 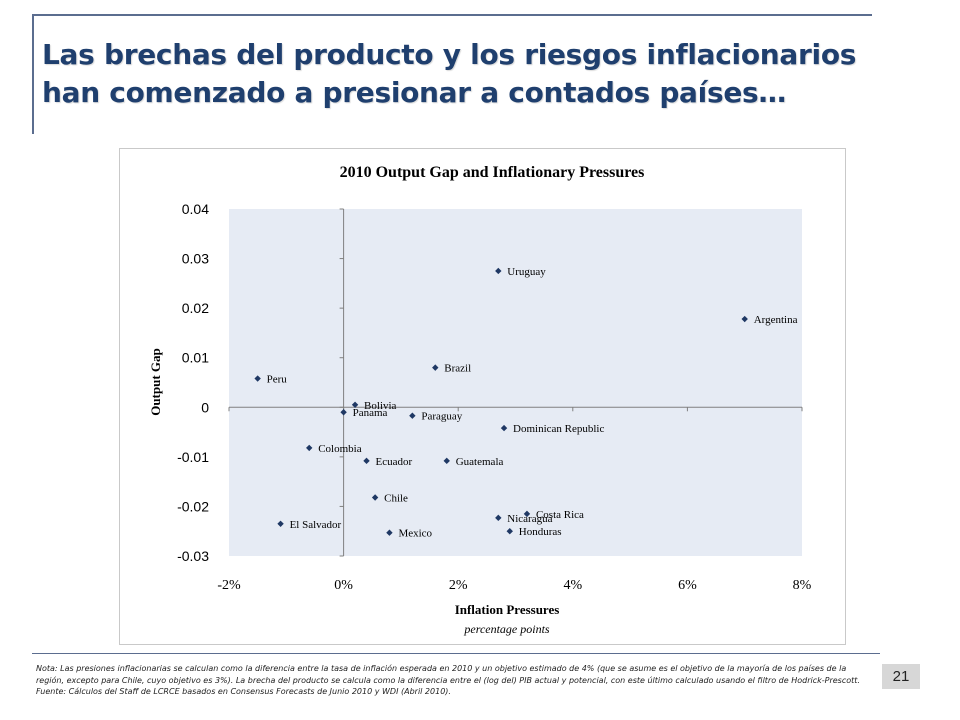 What do you see at coordinates (277, 380) in the screenshot?
I see `point-label: Peru` at bounding box center [277, 380].